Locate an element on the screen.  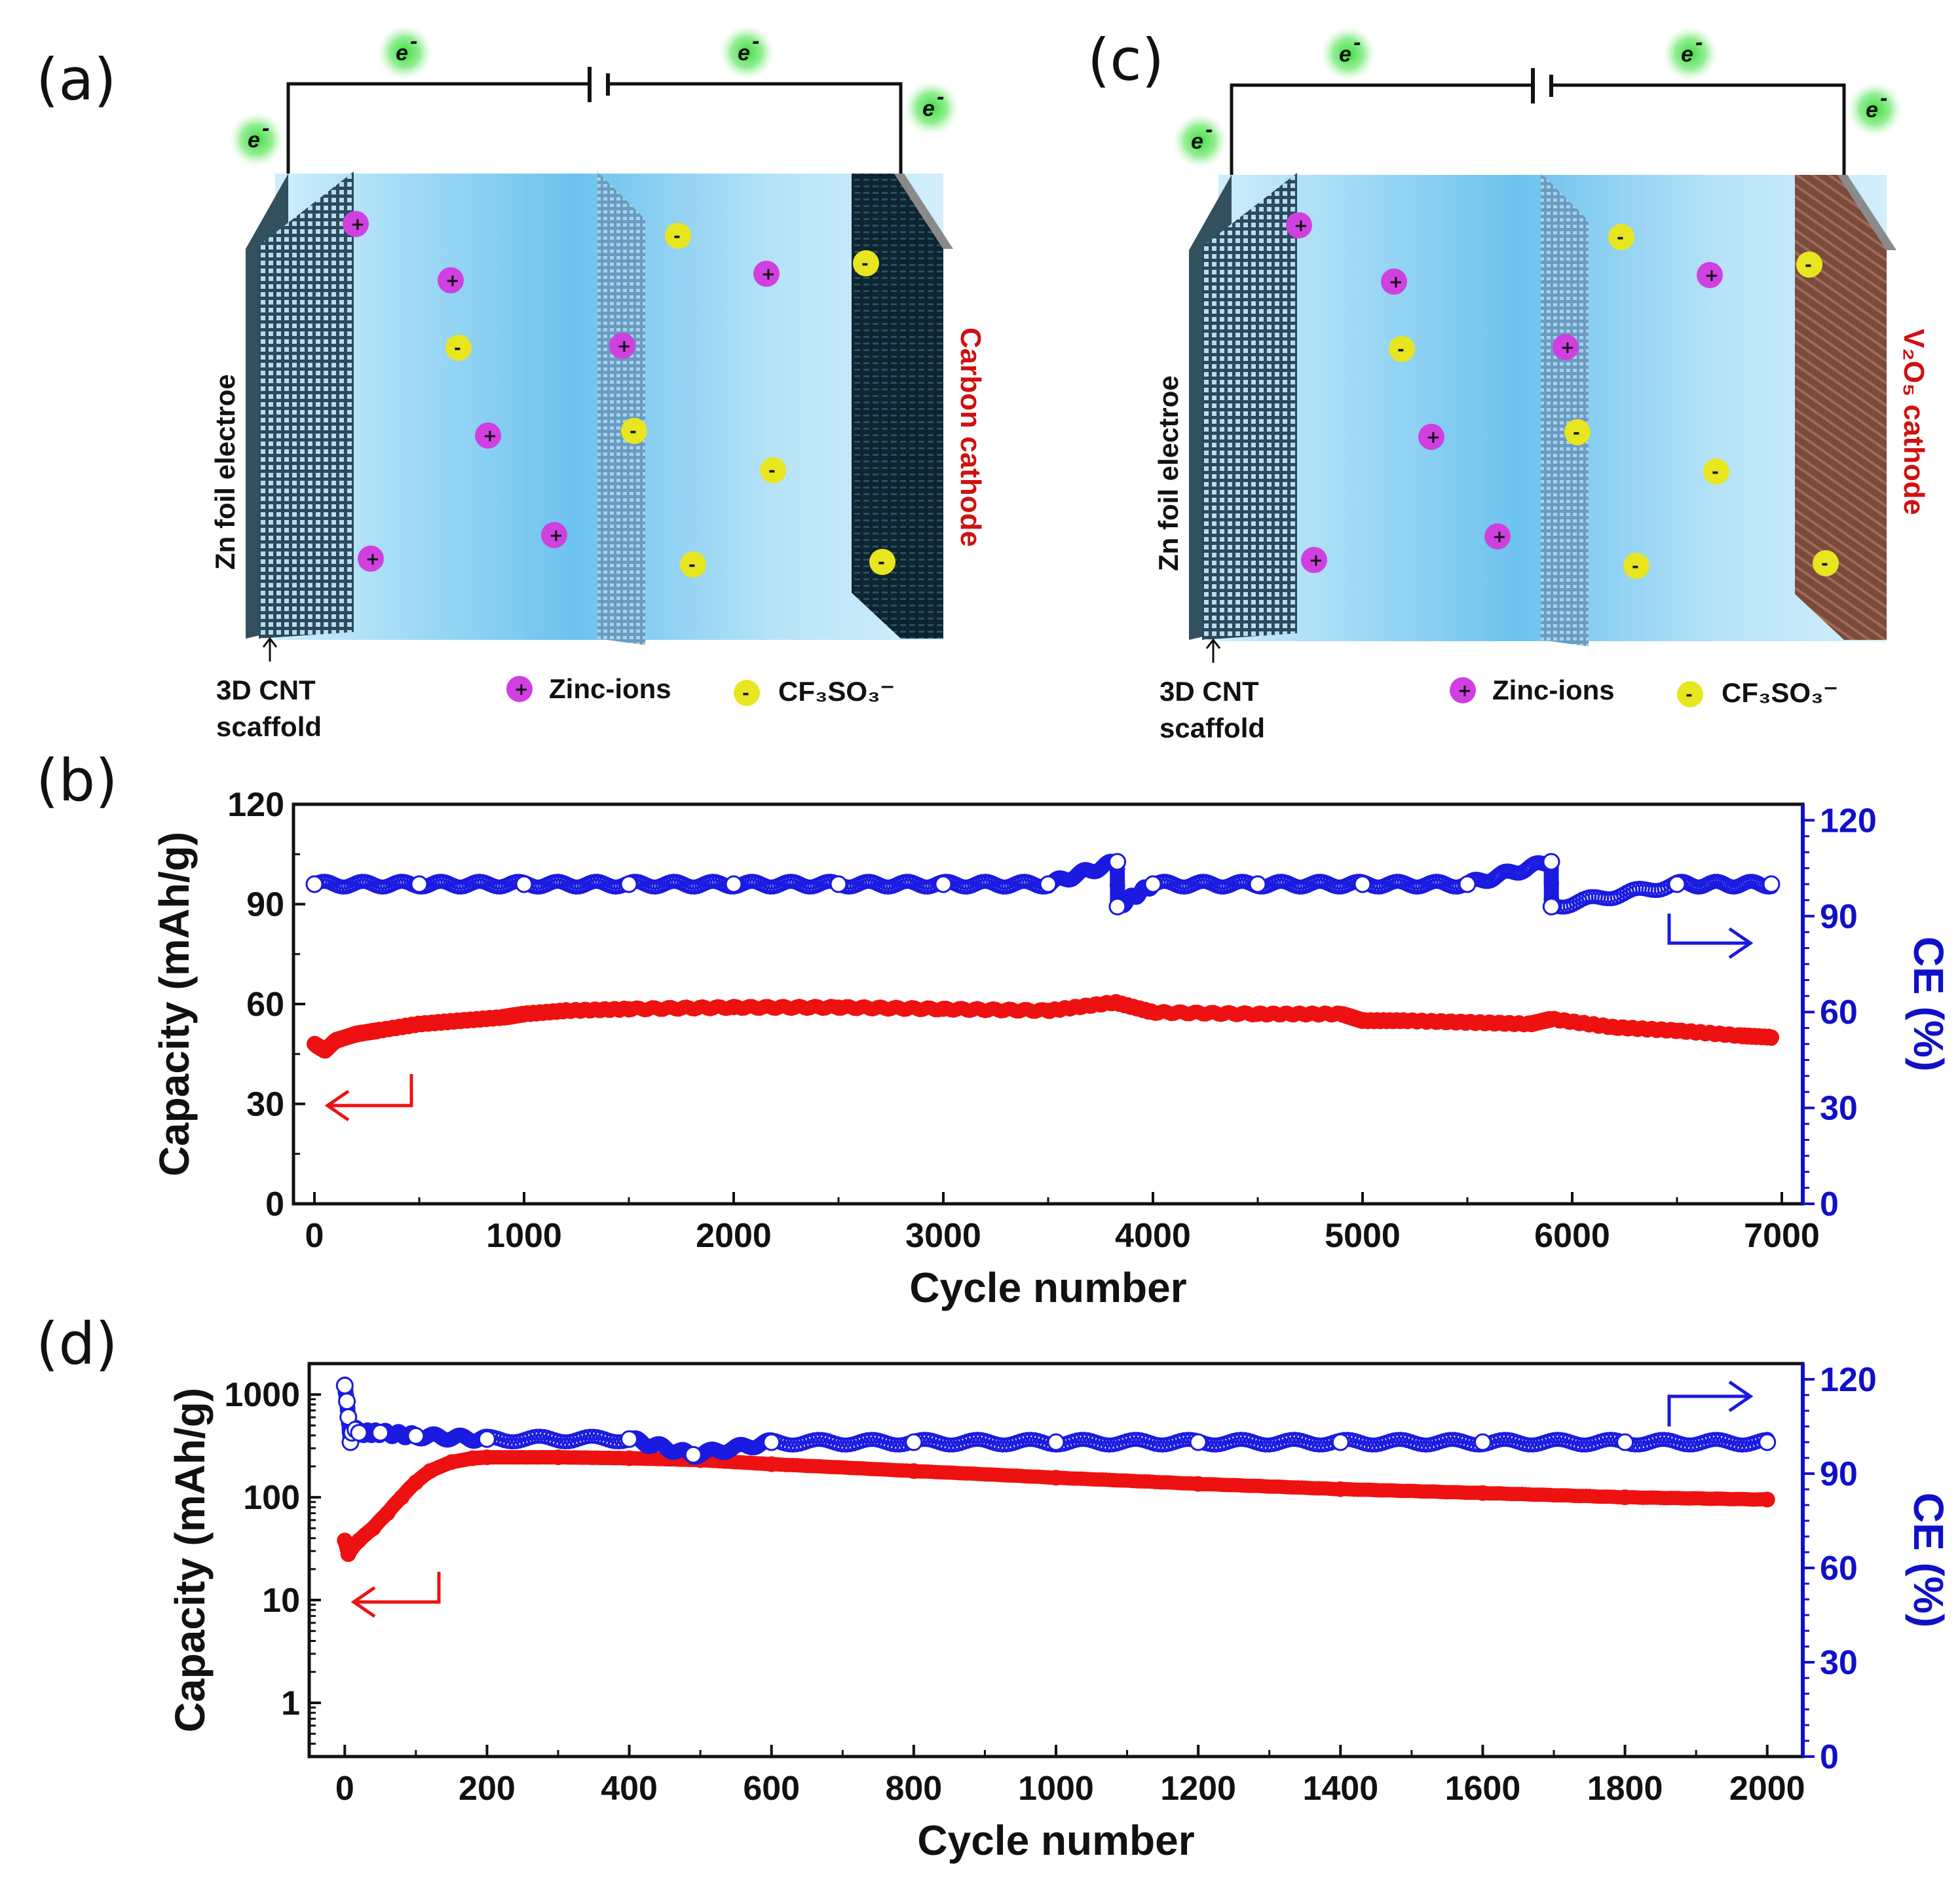
series-ce is located at coordinates (1043, 884).